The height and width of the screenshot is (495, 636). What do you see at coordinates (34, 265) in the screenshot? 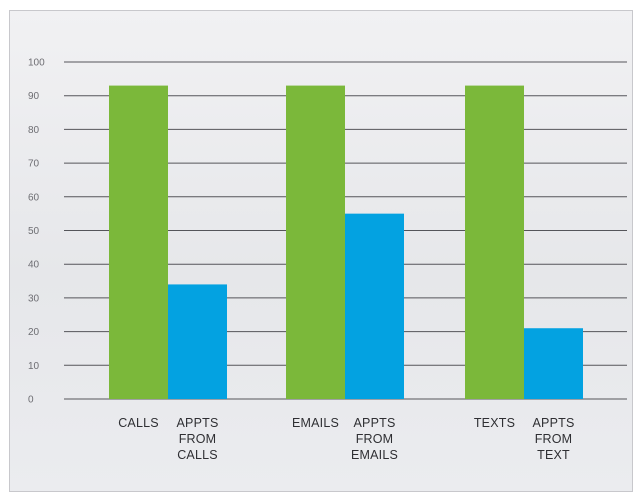
I see `y-tick-label: 40` at bounding box center [34, 265].